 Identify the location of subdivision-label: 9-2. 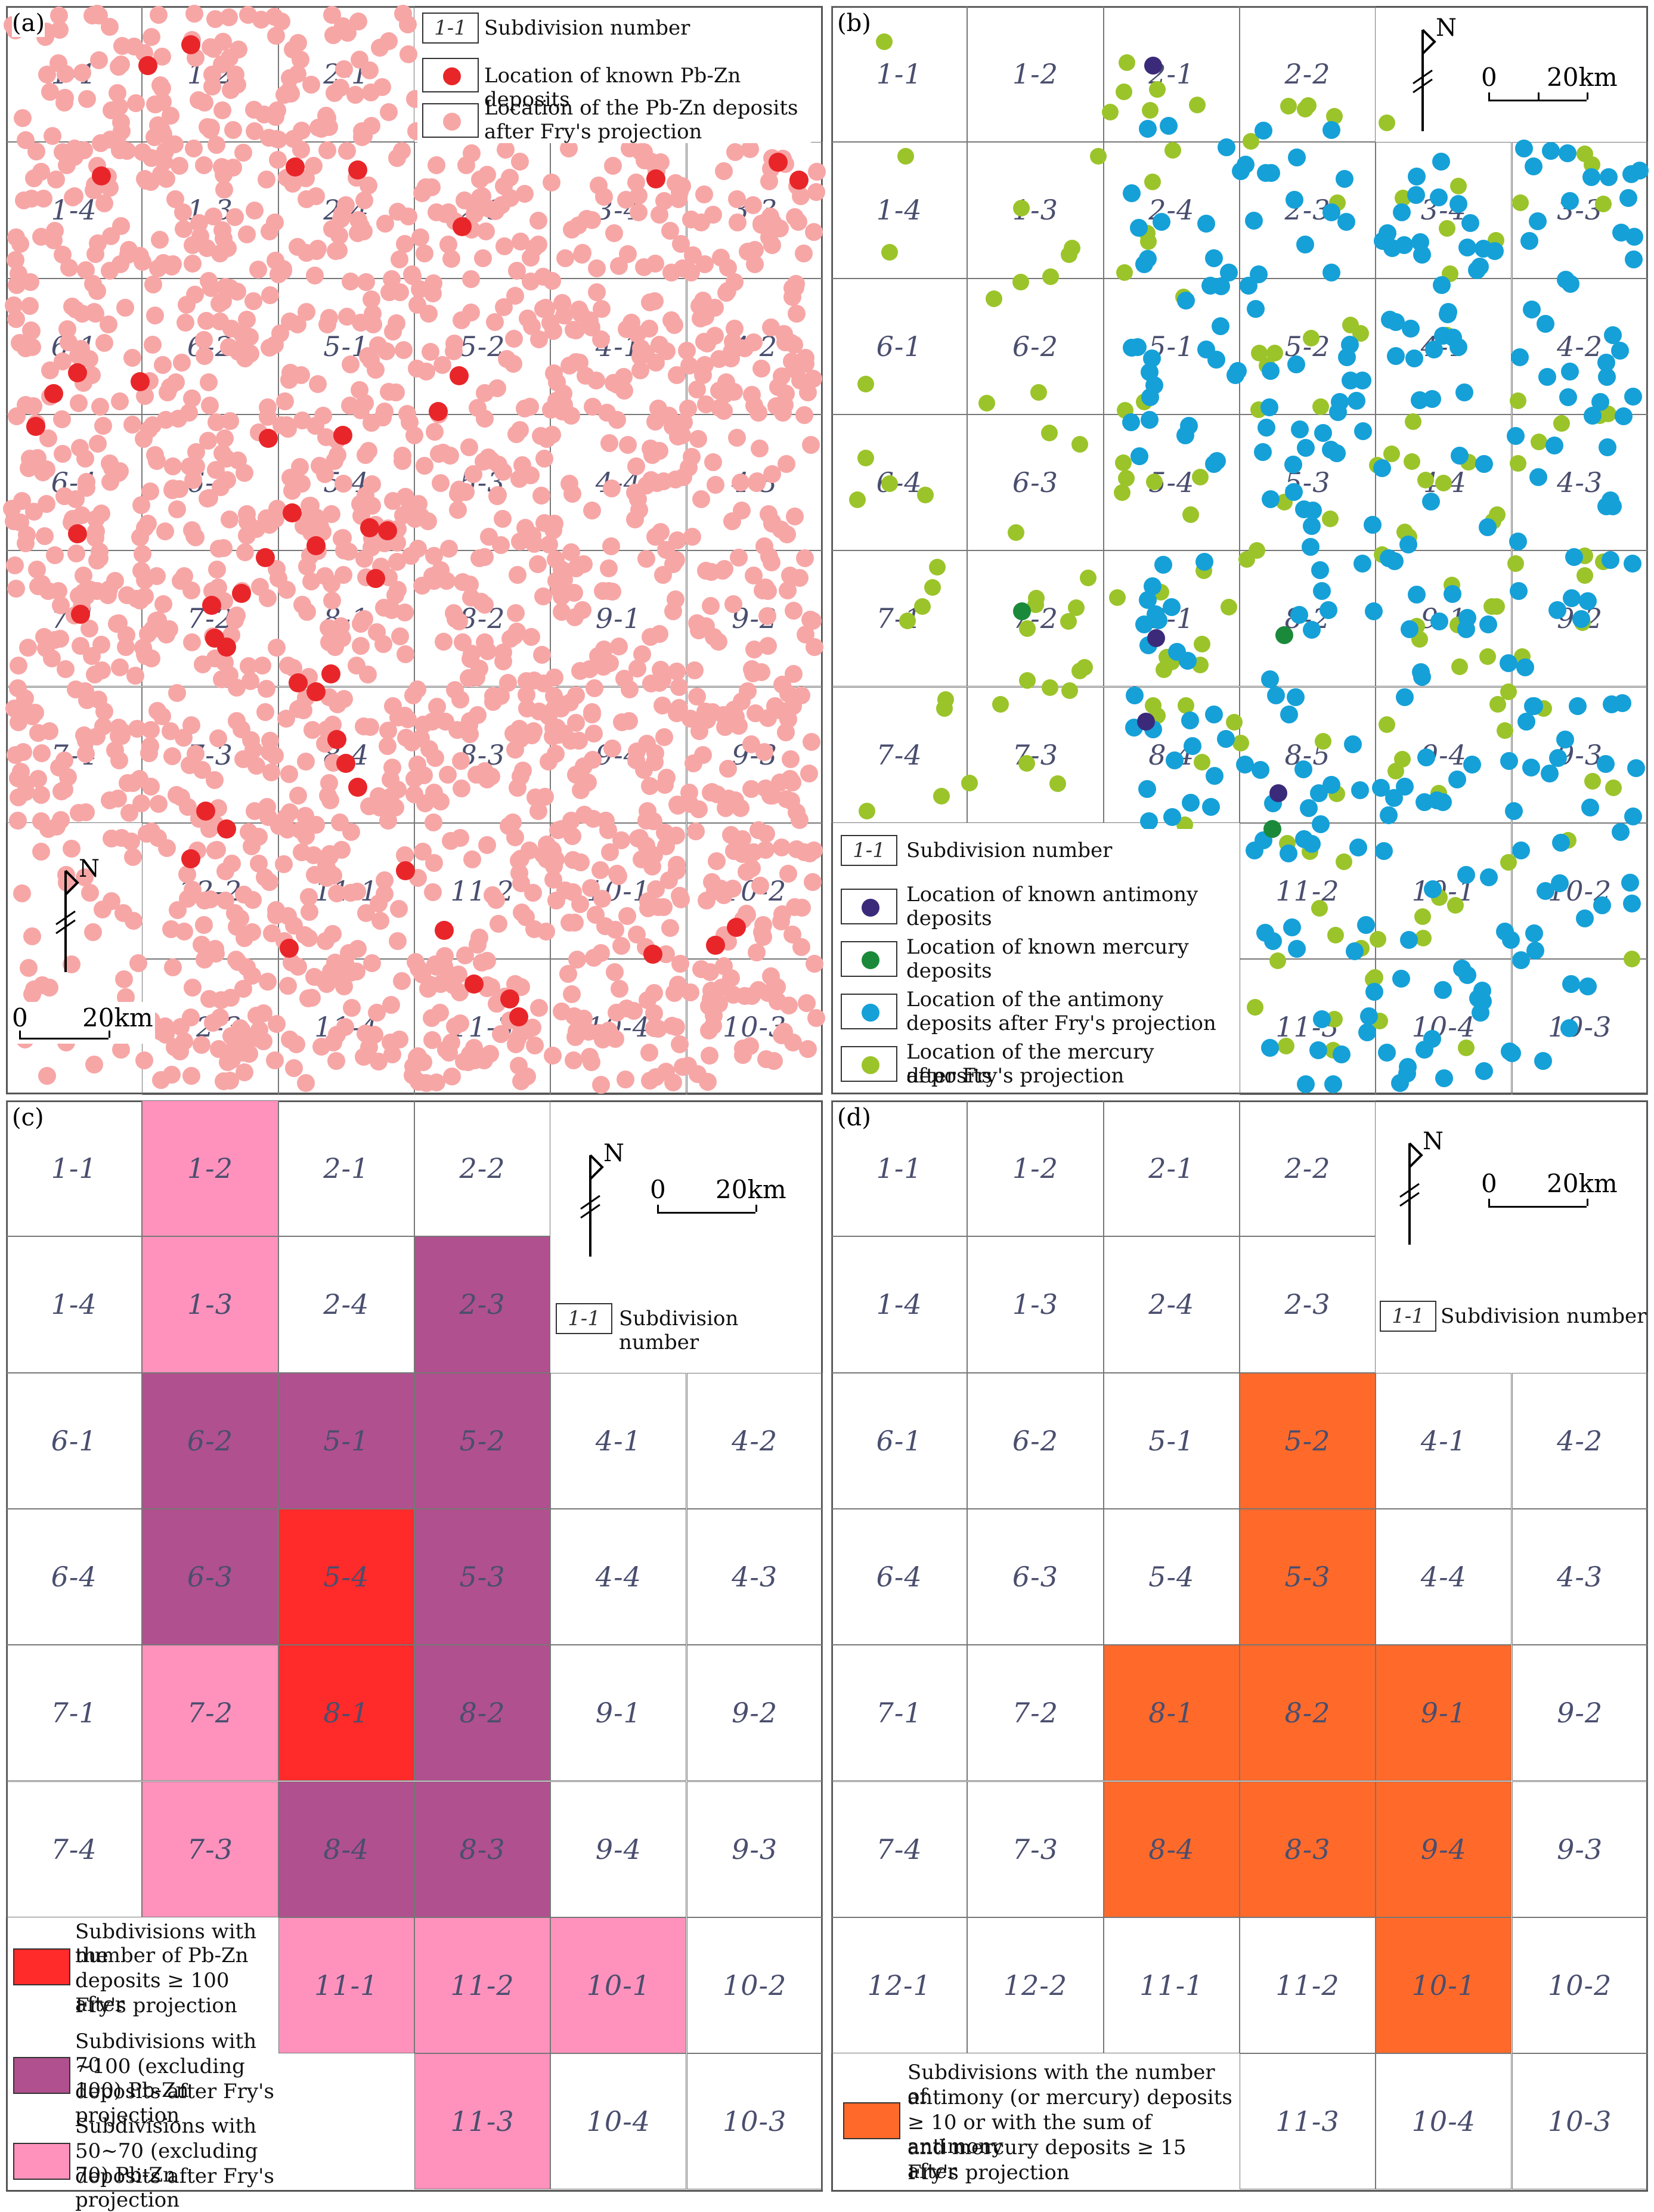
(755, 1714).